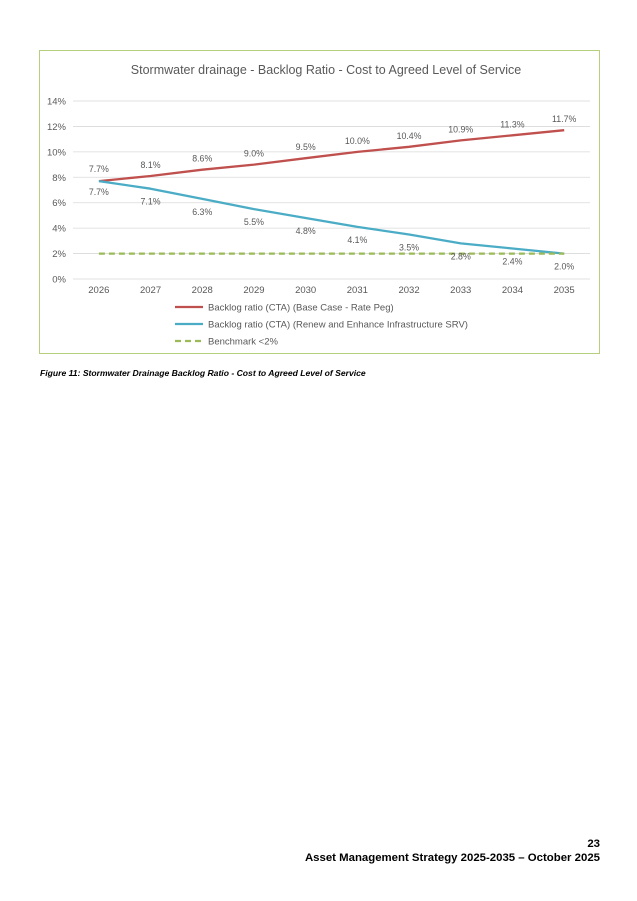 This screenshot has height=901, width=637. What do you see at coordinates (306, 231) in the screenshot?
I see `data-label-srv: 4.8%` at bounding box center [306, 231].